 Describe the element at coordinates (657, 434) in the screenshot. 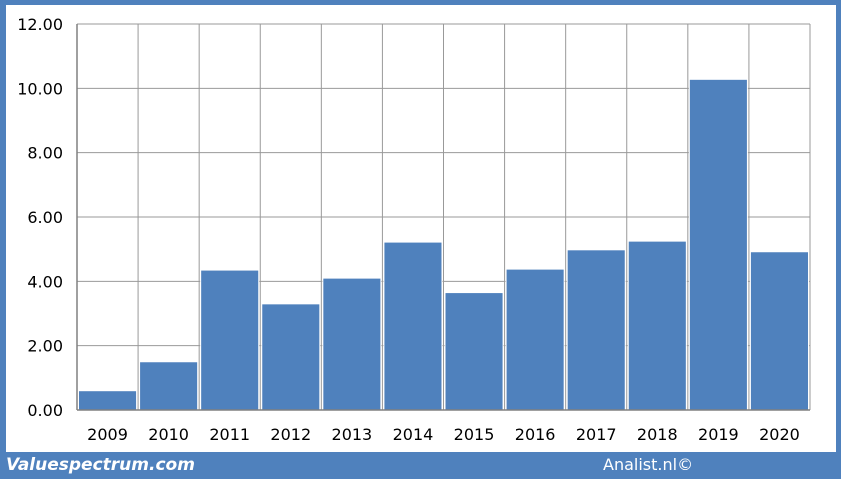

I see `x-tick-label: 2018` at that location.